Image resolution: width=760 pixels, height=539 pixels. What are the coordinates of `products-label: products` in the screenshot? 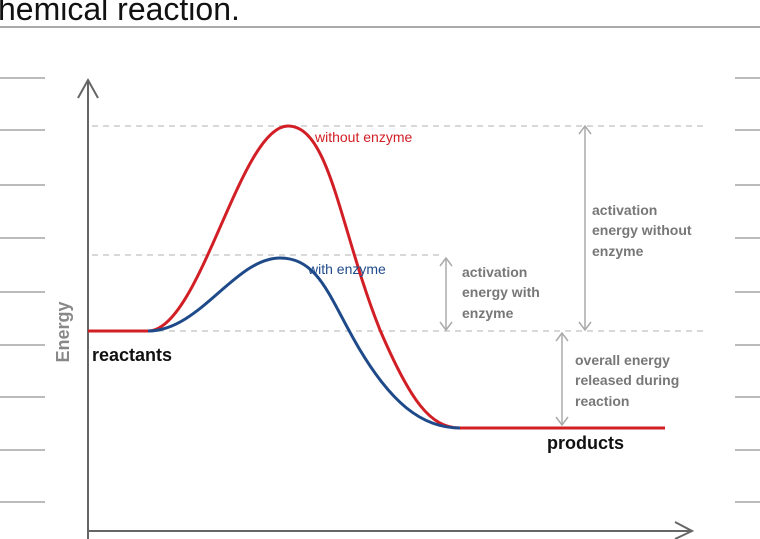 It's located at (585, 443).